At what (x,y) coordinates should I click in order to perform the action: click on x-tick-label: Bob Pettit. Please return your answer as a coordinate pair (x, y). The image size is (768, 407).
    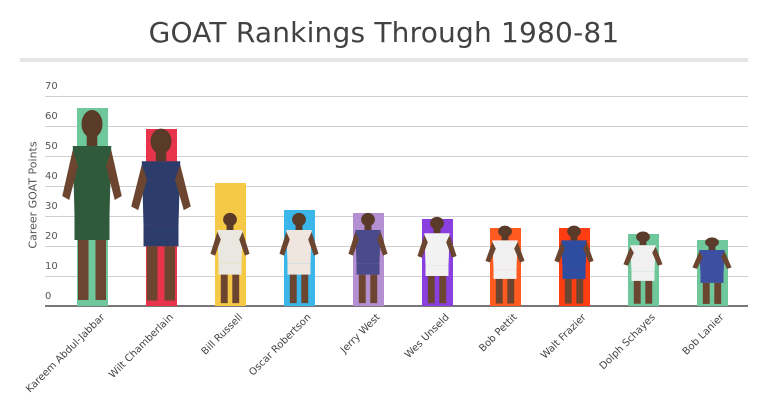
    Looking at the image, I should click on (498, 333).